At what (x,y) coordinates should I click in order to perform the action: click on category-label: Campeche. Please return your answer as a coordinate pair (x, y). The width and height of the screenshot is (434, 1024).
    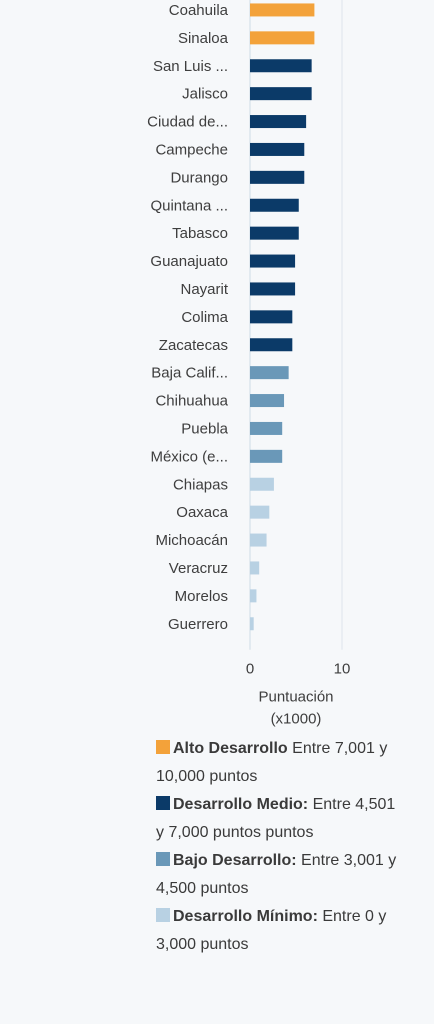
    Looking at the image, I should click on (191, 149).